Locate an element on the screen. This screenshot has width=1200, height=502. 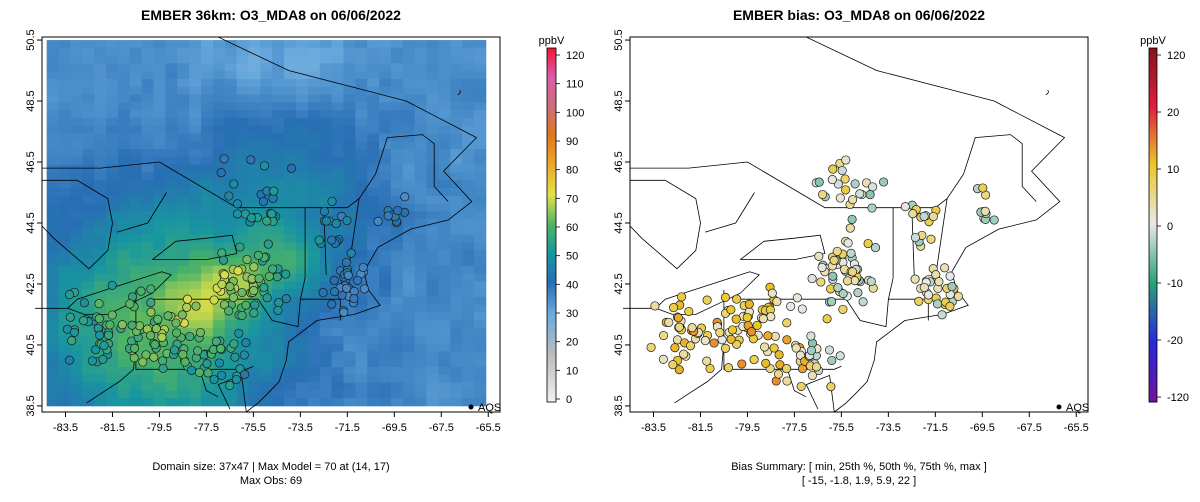
x-tick-label: -73.5 is located at coordinates (888, 428).